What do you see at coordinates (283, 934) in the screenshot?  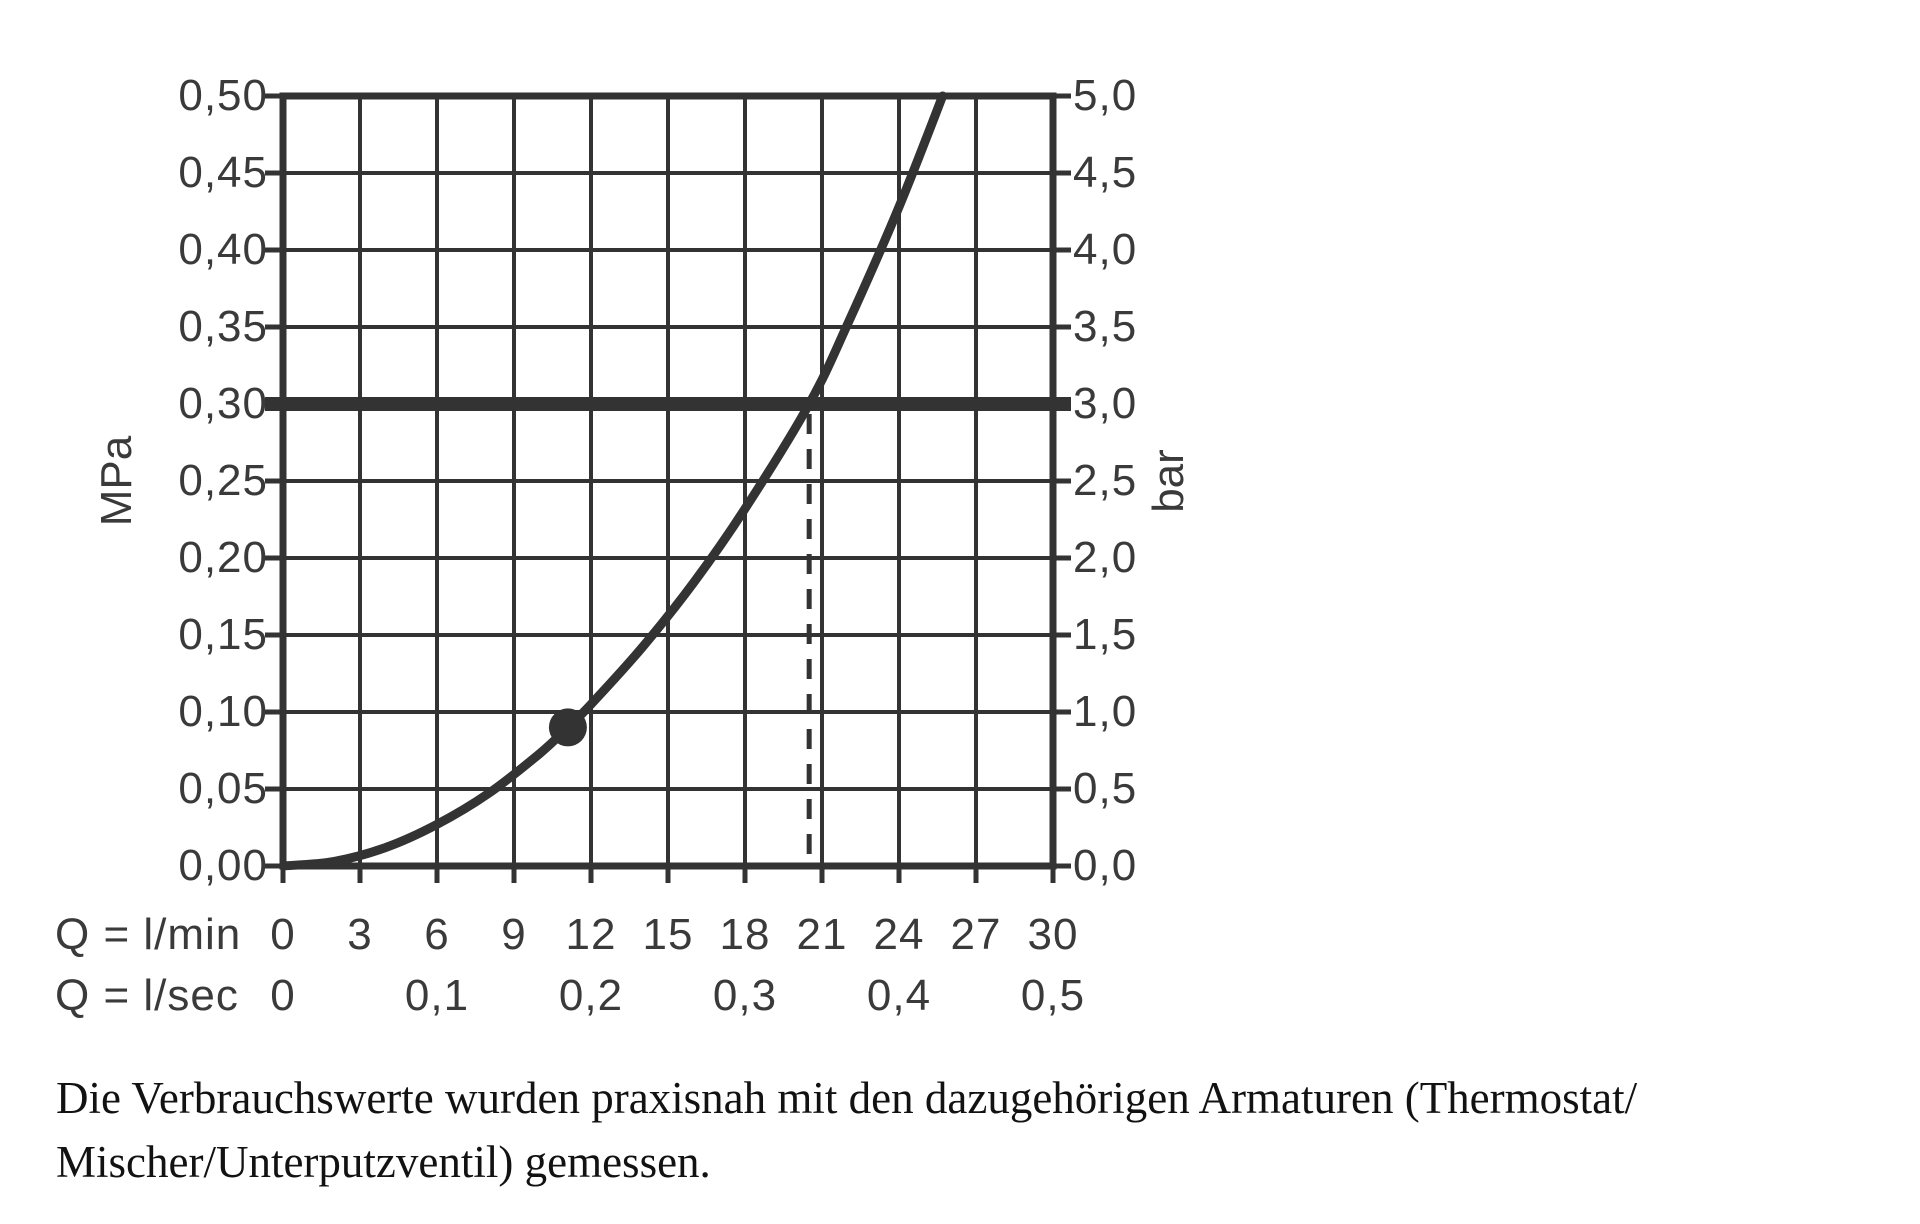 I see `x-lmin-tick-label: 0` at bounding box center [283, 934].